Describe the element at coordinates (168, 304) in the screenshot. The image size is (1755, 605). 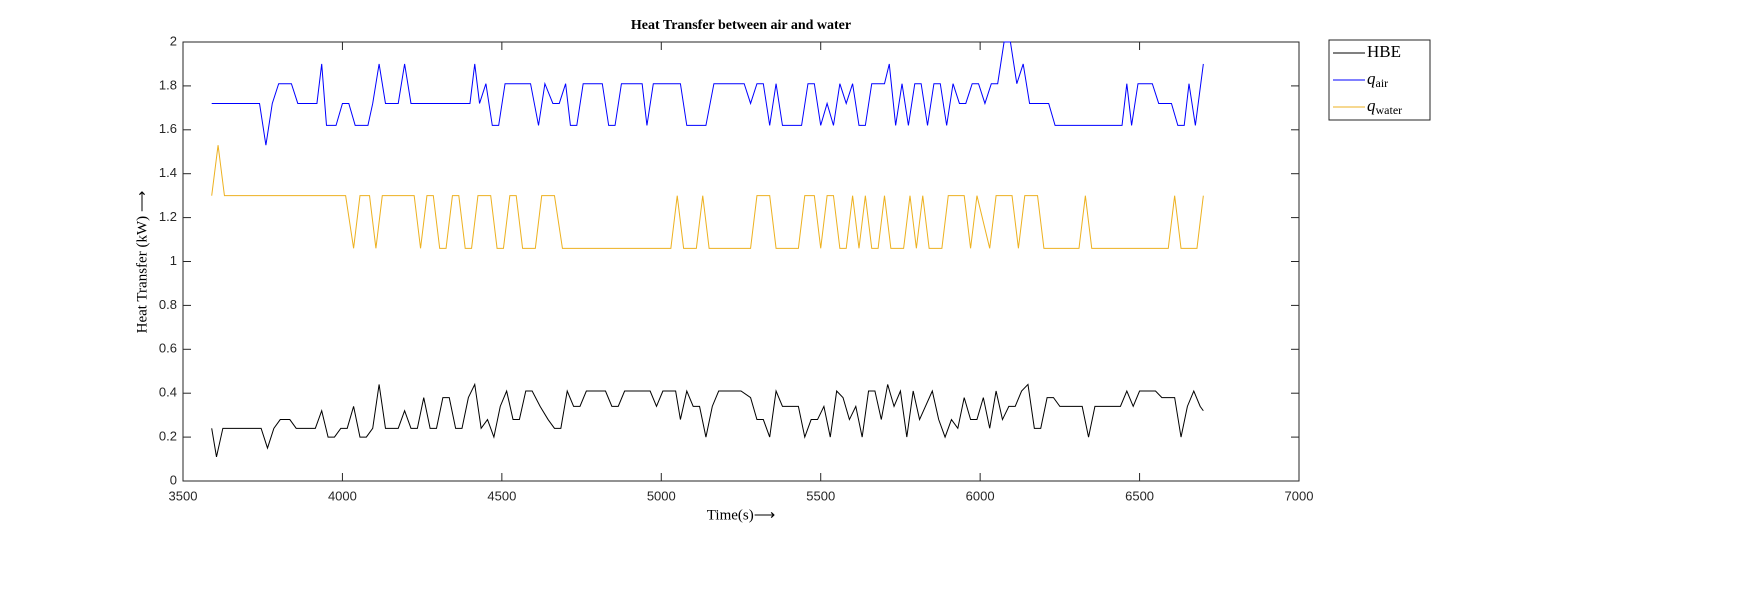
I see `y-tick-label: 0.8` at that location.